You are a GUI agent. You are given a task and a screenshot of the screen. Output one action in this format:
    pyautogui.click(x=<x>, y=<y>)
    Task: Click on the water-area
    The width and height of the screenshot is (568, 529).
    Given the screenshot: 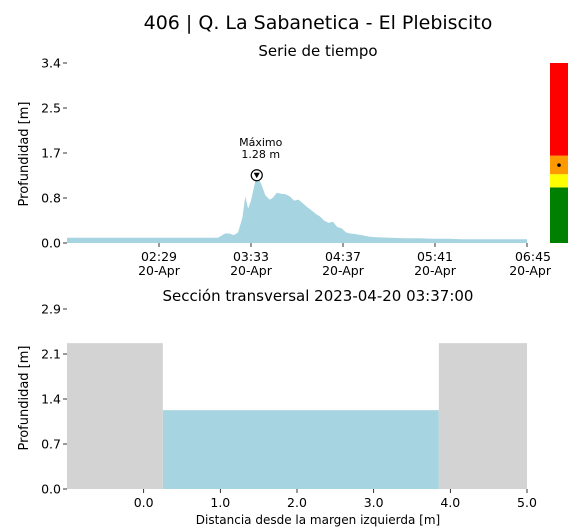 What is the action you would take?
    pyautogui.click(x=300, y=449)
    